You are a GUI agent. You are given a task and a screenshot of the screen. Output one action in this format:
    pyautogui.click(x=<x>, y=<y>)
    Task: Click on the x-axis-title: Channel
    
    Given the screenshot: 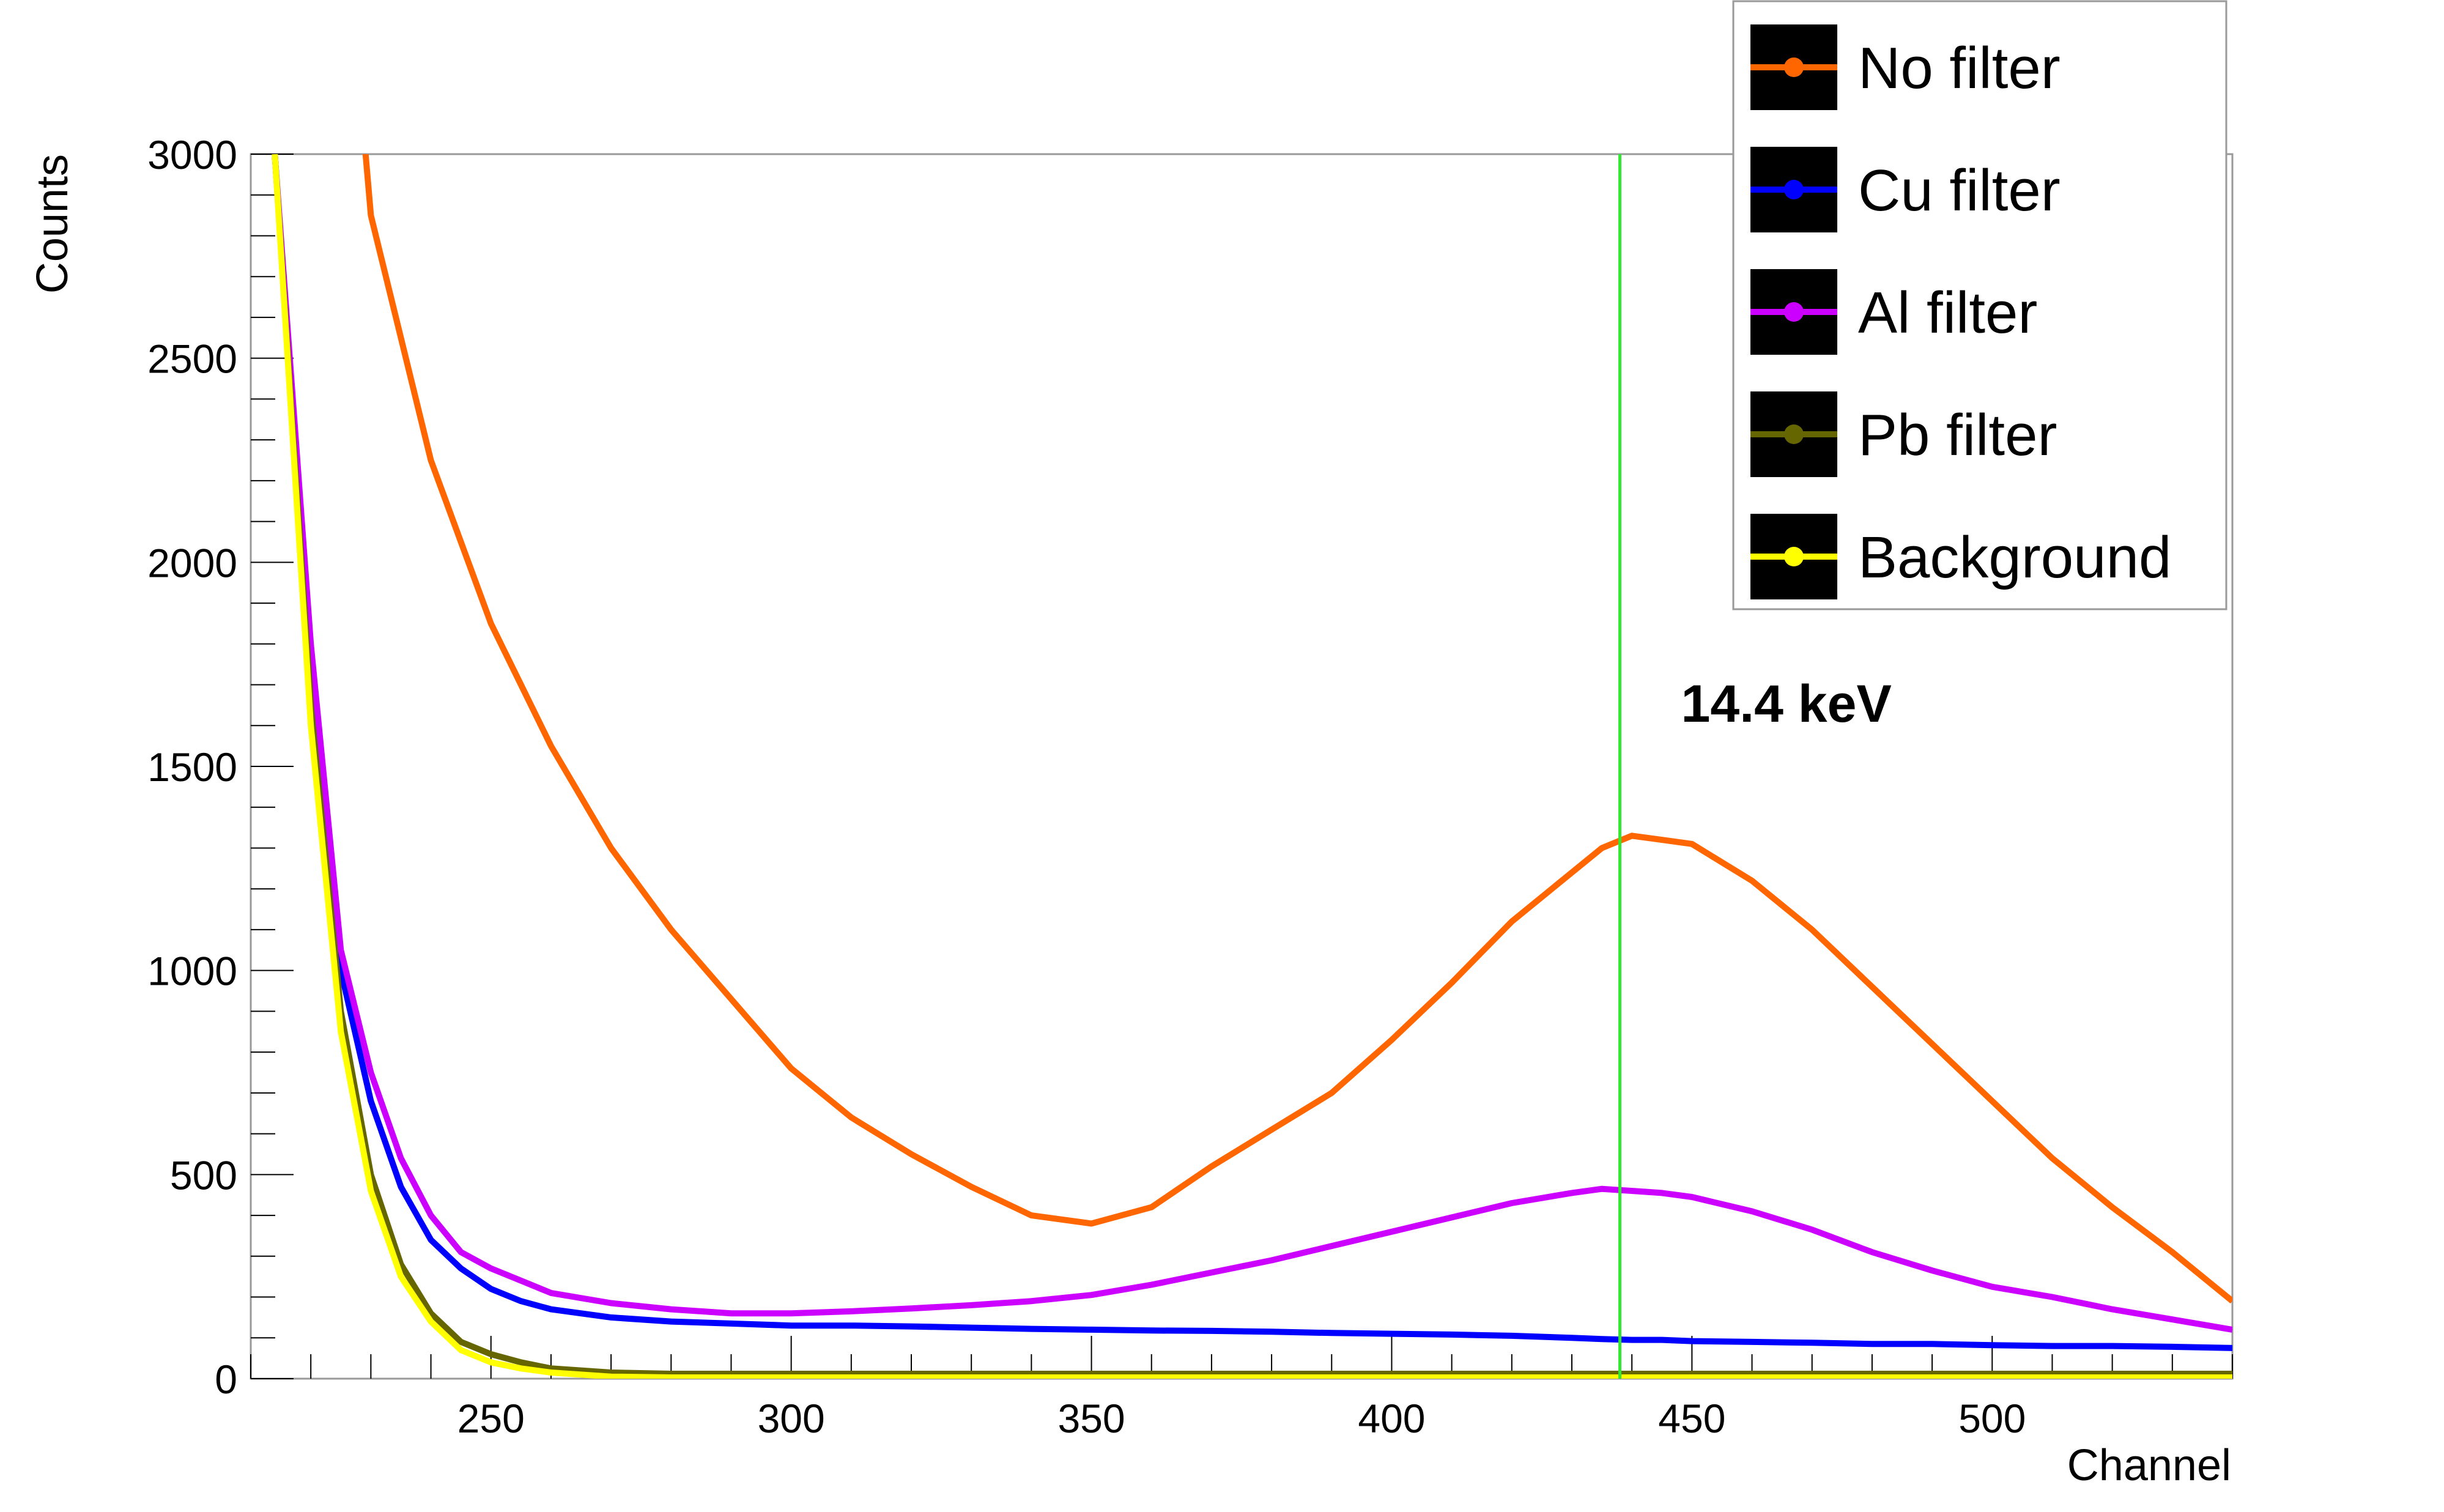 What is the action you would take?
    pyautogui.click(x=2149, y=1465)
    